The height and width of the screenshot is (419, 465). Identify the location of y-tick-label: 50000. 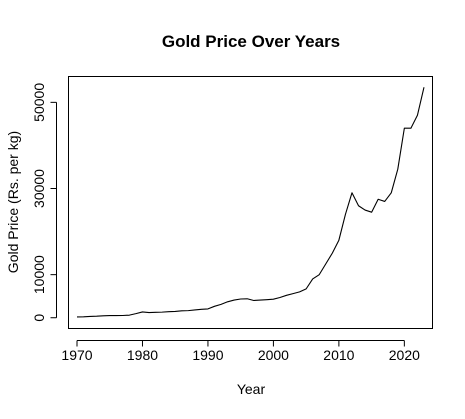
(39, 102).